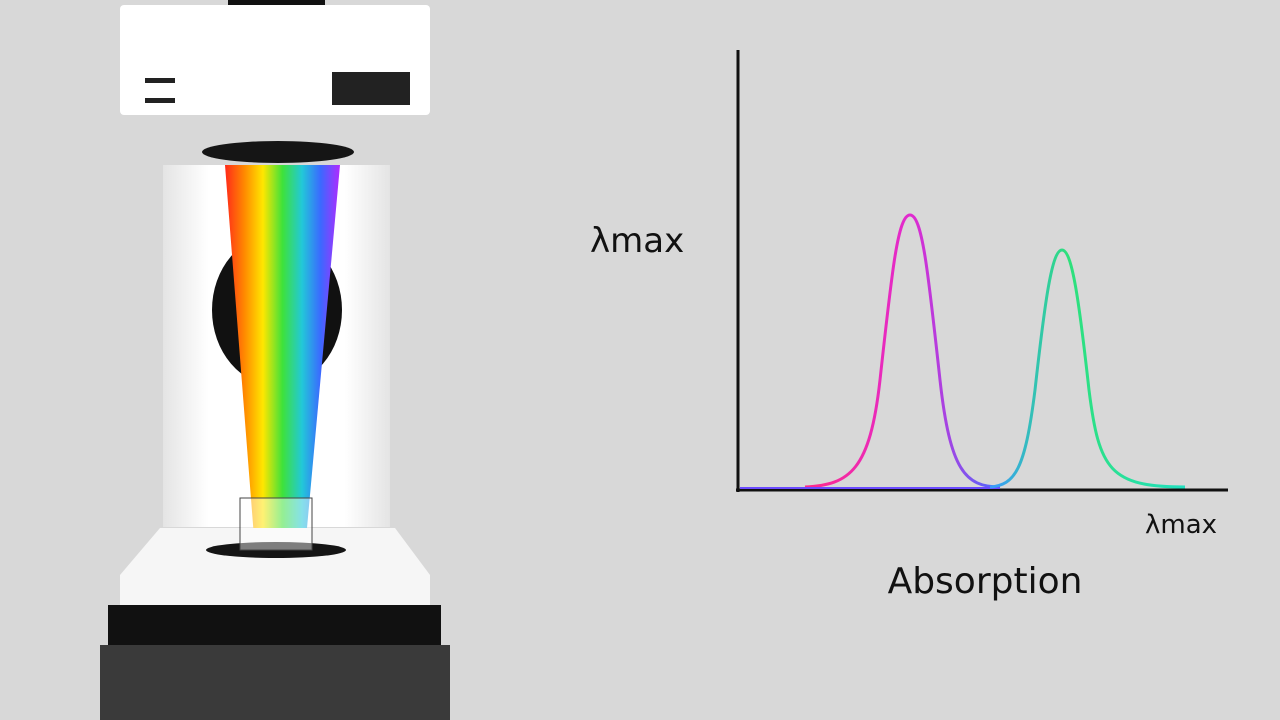 Image resolution: width=1280 pixels, height=720 pixels. What do you see at coordinates (275, 566) in the screenshot?
I see `base-plate` at bounding box center [275, 566].